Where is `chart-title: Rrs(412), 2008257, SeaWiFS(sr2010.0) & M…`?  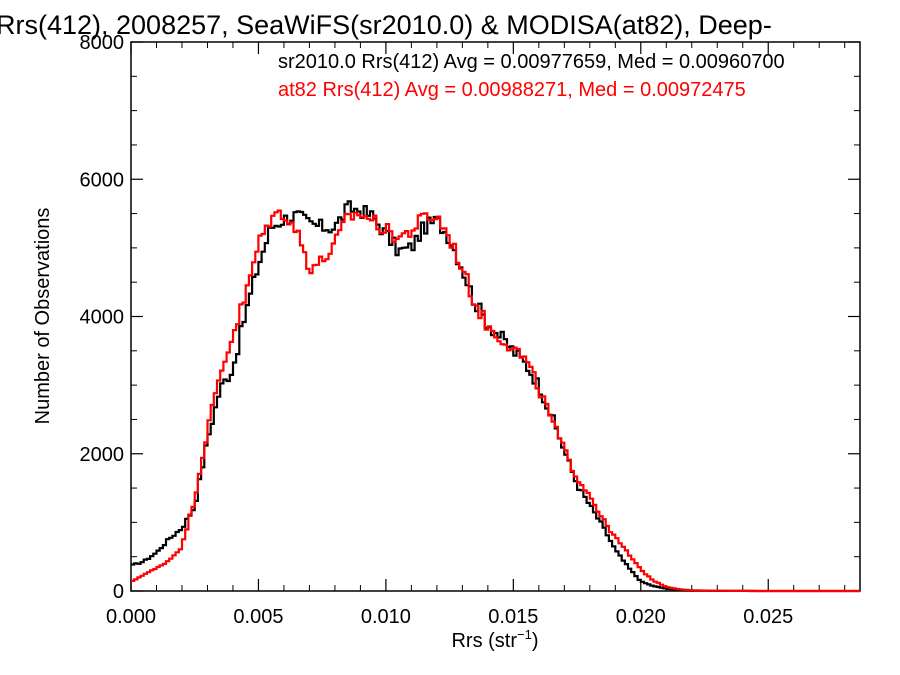
chart-title: Rrs(412), 2008257, SeaWiFS(sr2010.0) & M… is located at coordinates (386, 25).